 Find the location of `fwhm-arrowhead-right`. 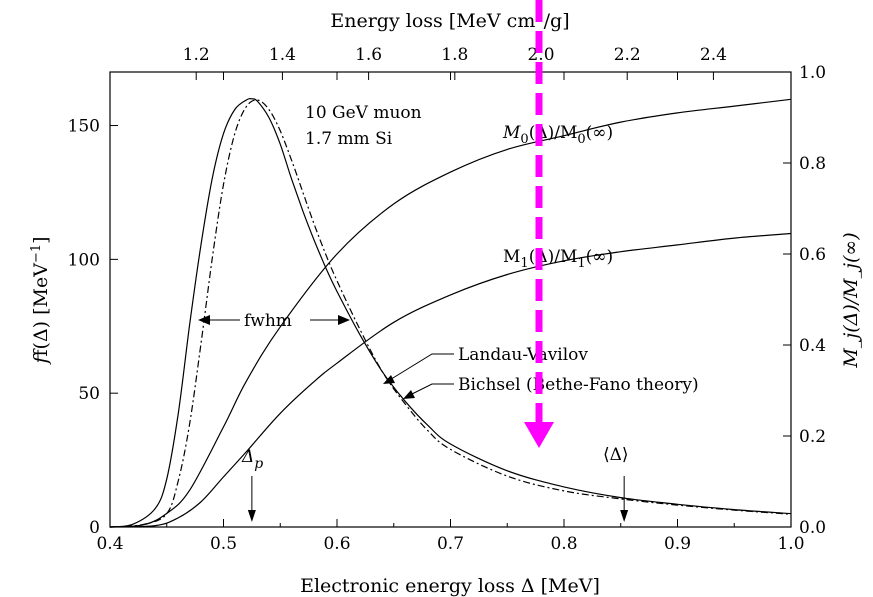

fwhm-arrowhead-right is located at coordinates (344, 320).